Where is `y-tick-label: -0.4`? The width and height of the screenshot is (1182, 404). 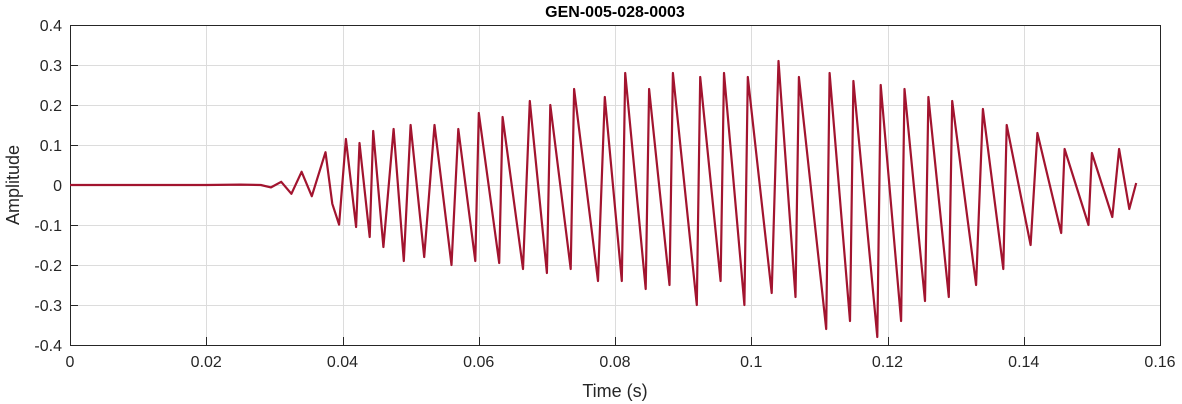 y-tick-label: -0.4 is located at coordinates (48, 346).